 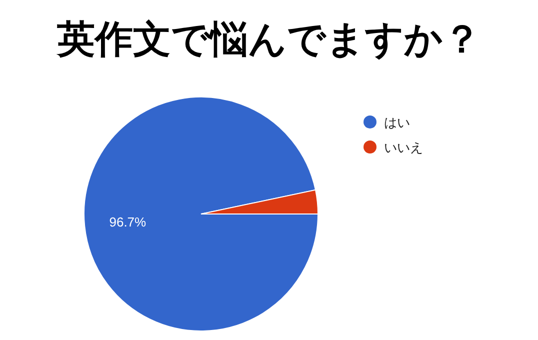 What do you see at coordinates (403, 148) in the screenshot?
I see `legend-label: いいえ` at bounding box center [403, 148].